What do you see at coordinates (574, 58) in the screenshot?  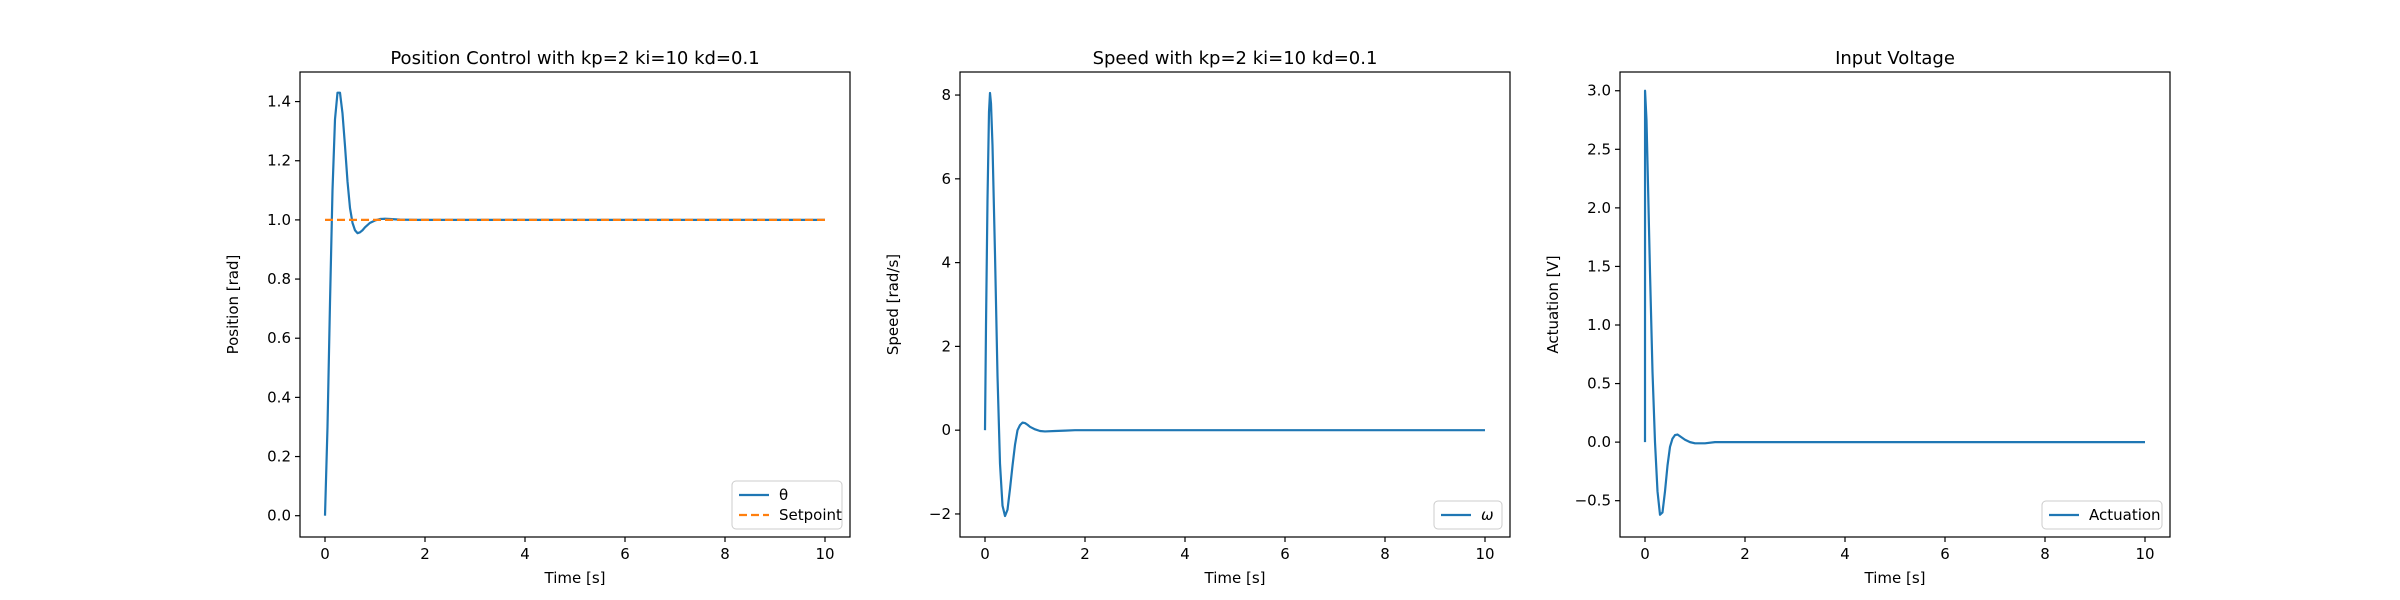 I see `chart-title: Position Control with kp=2 ki=10 kd=0.1` at bounding box center [574, 58].